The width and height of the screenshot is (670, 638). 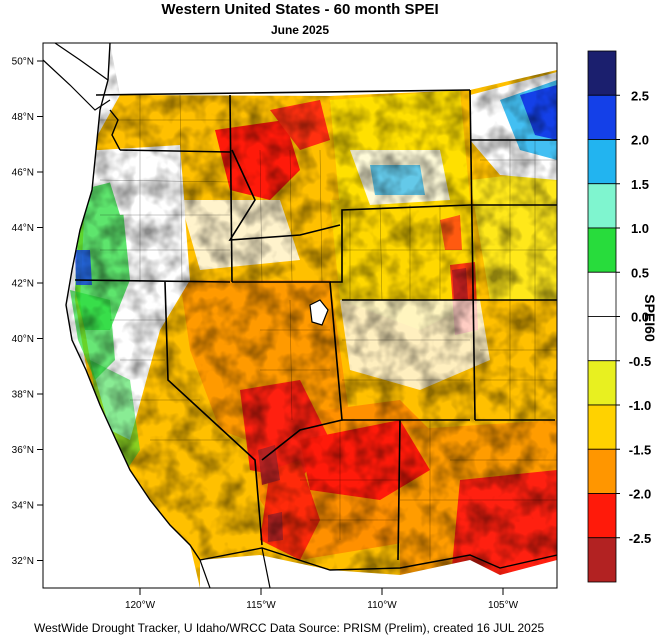 I want to click on gulf-coast, so click(x=235, y=567).